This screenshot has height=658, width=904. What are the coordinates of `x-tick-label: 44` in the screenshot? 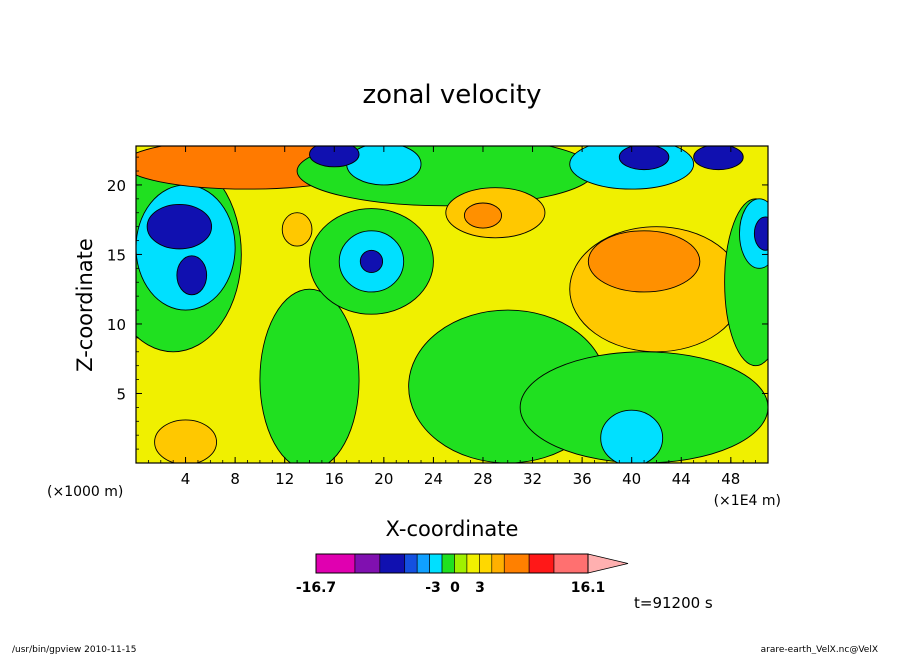 It's located at (681, 479).